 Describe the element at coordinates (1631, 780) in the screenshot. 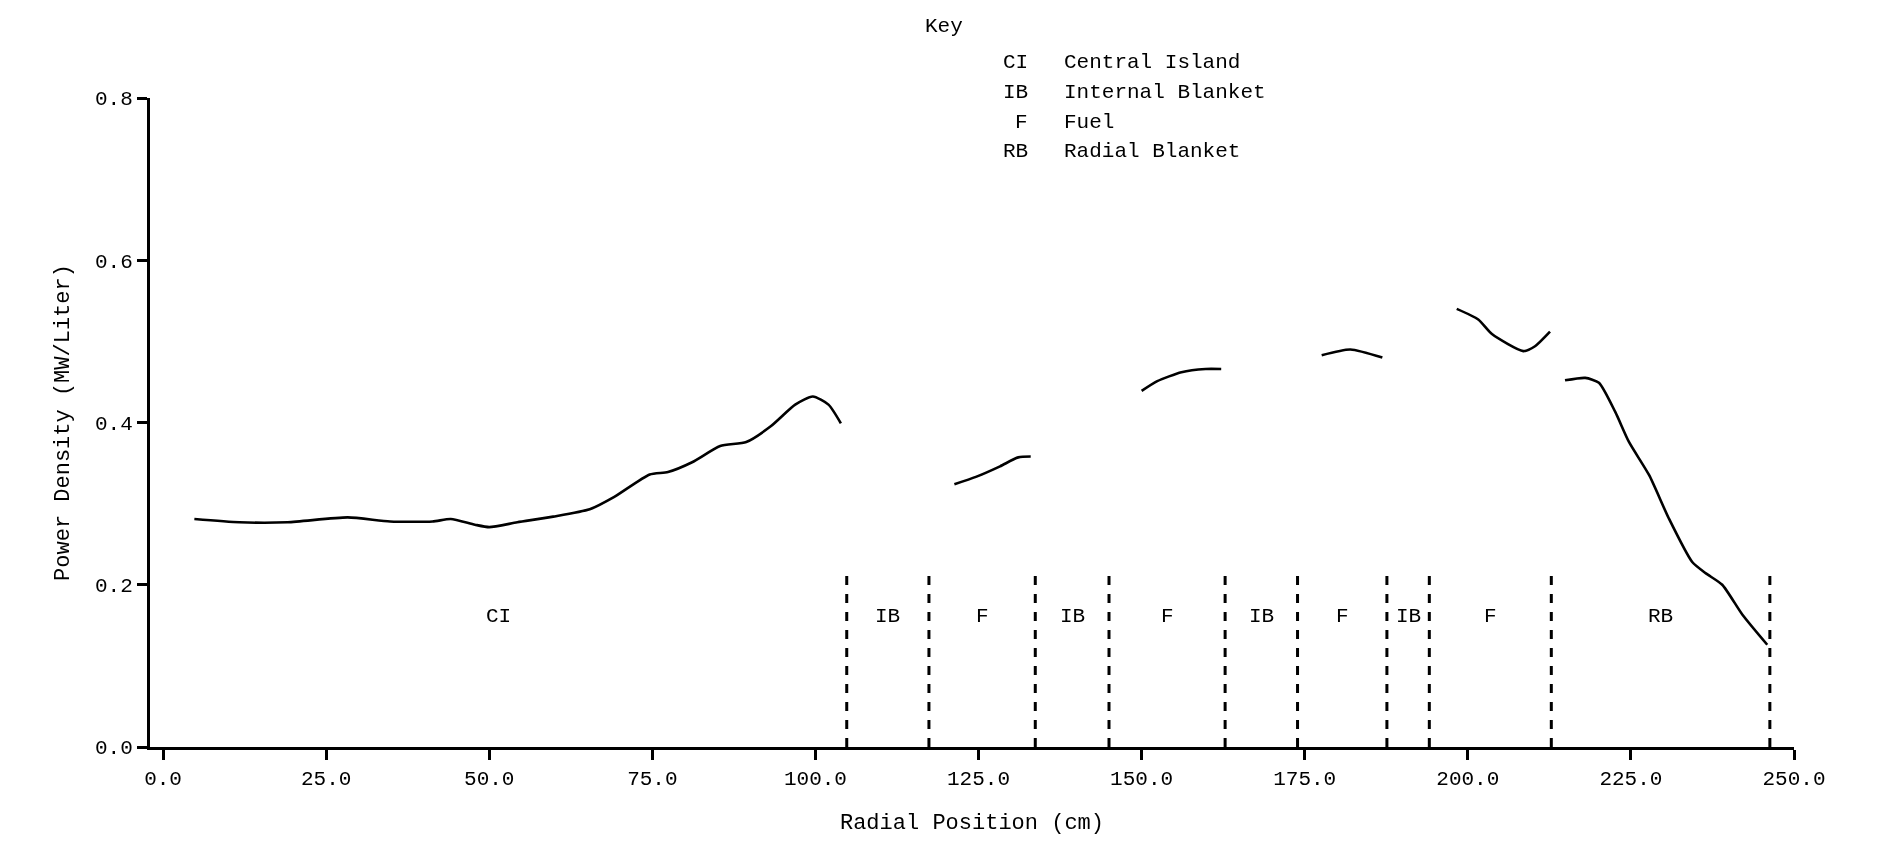

I see `x-tick-label: 225.0` at that location.